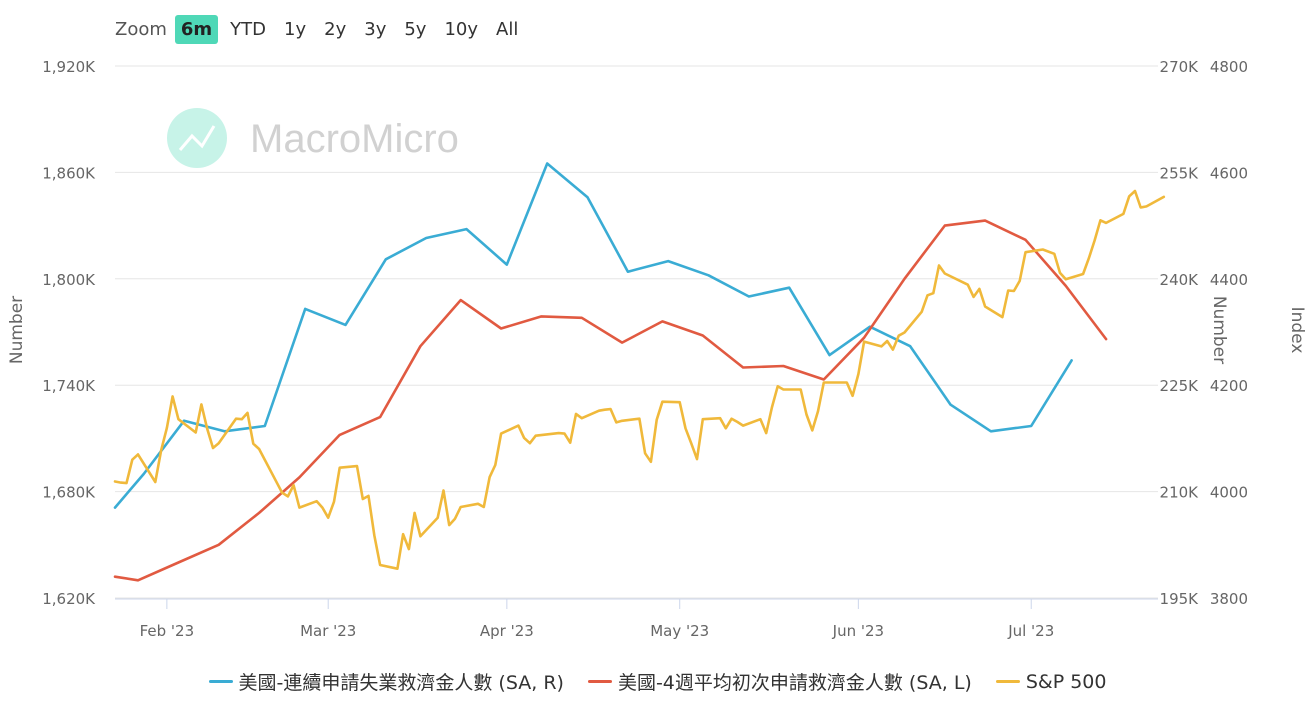 The image size is (1315, 711). Describe the element at coordinates (679, 631) in the screenshot. I see `x-tick-label: May '23` at that location.